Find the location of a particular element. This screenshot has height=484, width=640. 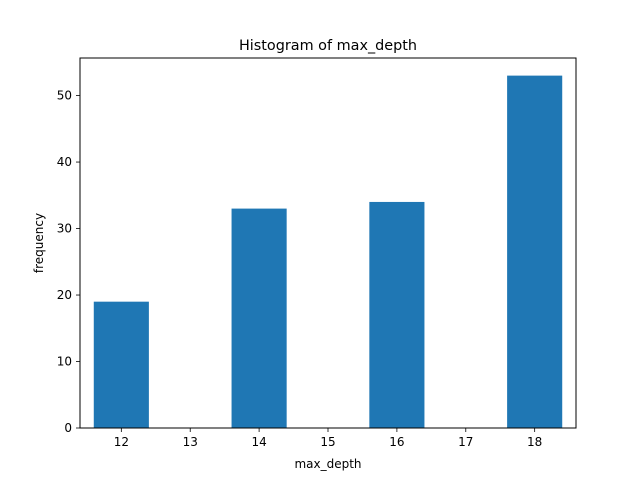

y-axis-label: frequency is located at coordinates (39, 243).